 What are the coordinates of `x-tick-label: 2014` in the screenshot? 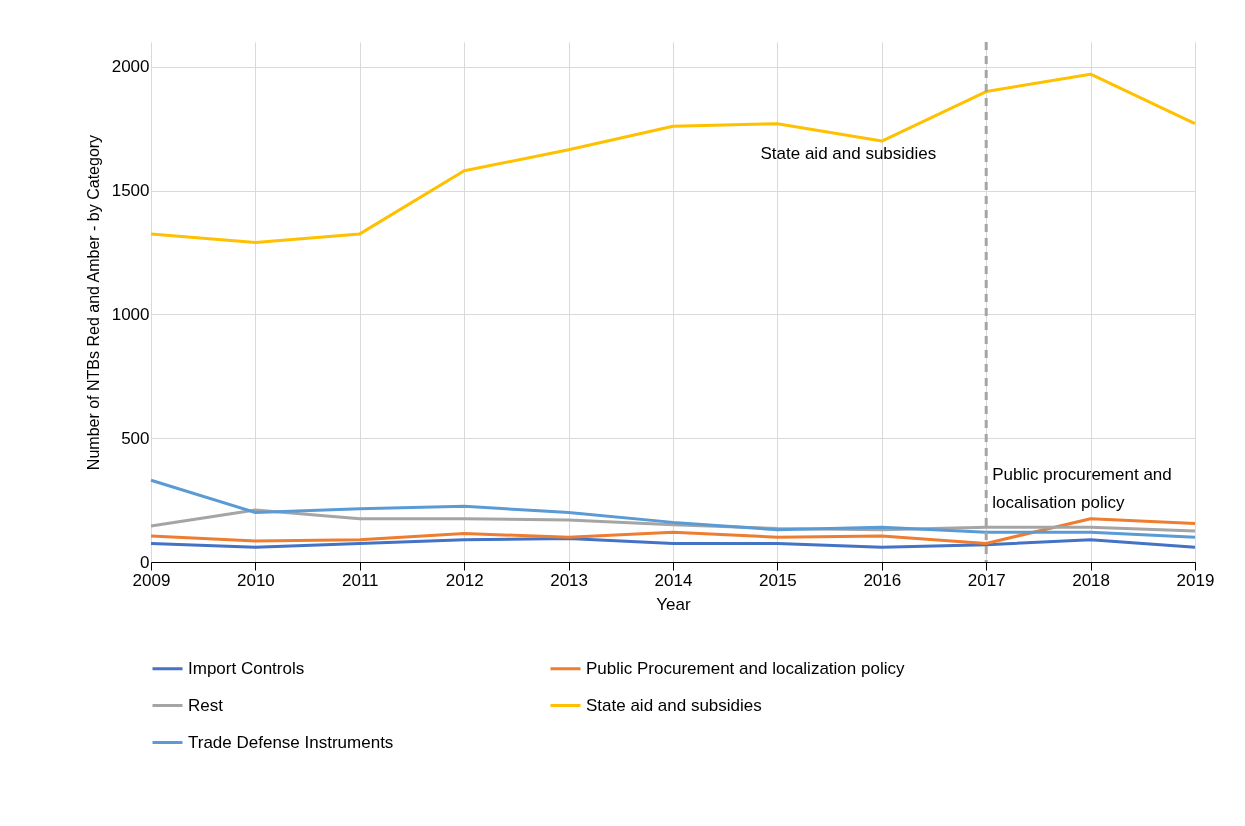 It's located at (673, 580).